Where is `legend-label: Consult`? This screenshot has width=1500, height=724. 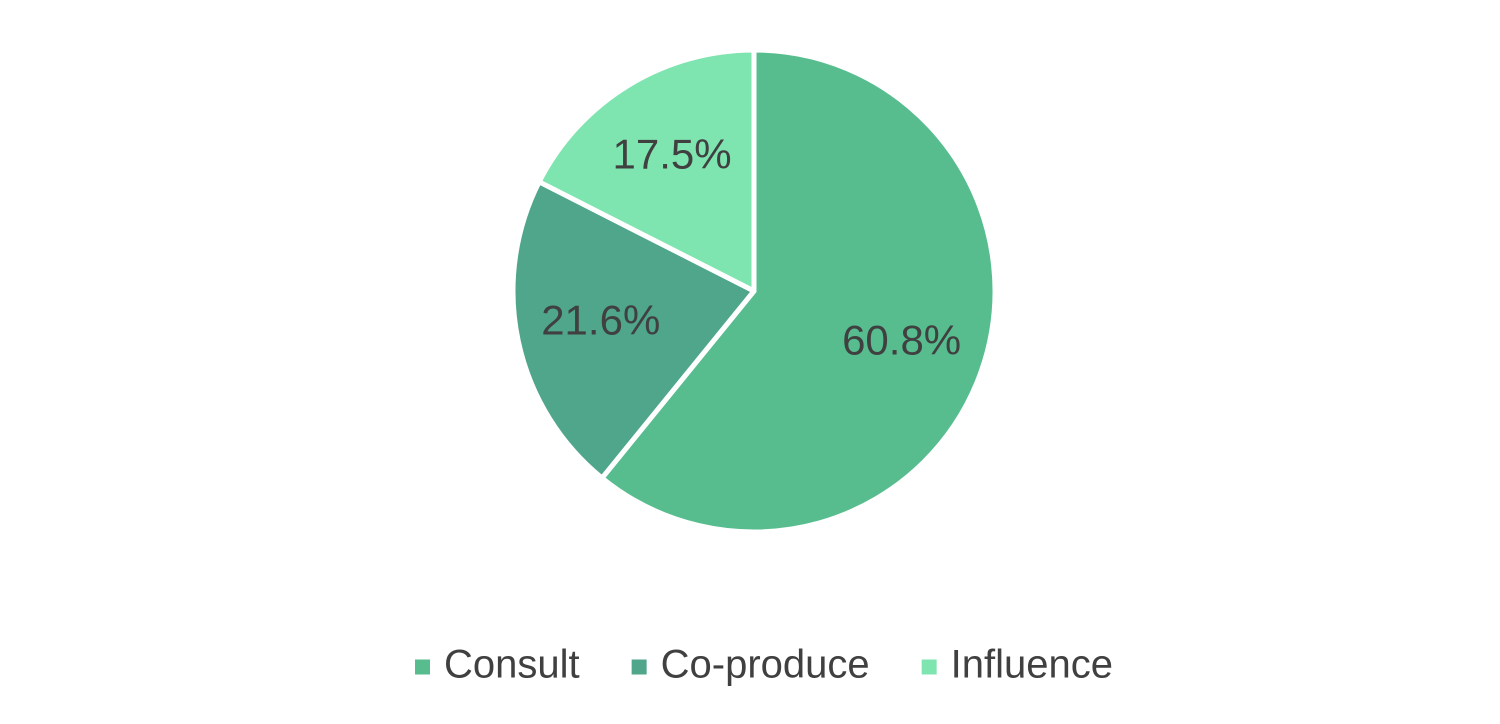
legend-label: Consult is located at coordinates (512, 665).